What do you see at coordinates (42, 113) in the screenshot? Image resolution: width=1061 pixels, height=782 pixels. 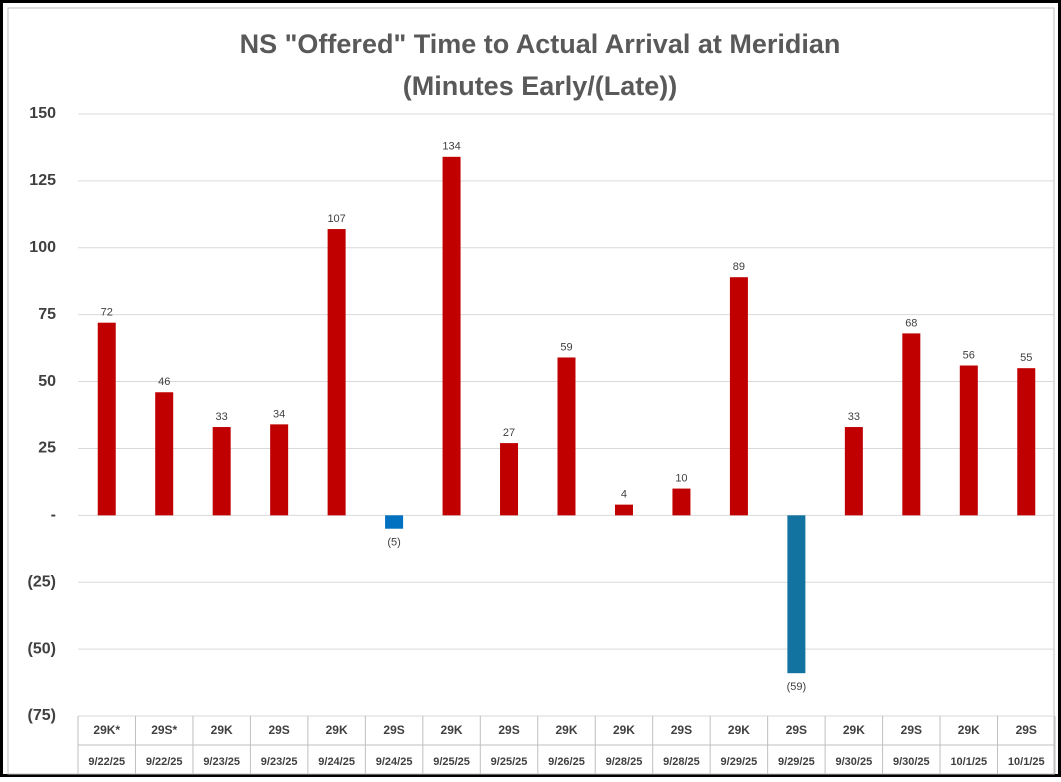 I see `y-tick-label: 150` at bounding box center [42, 113].